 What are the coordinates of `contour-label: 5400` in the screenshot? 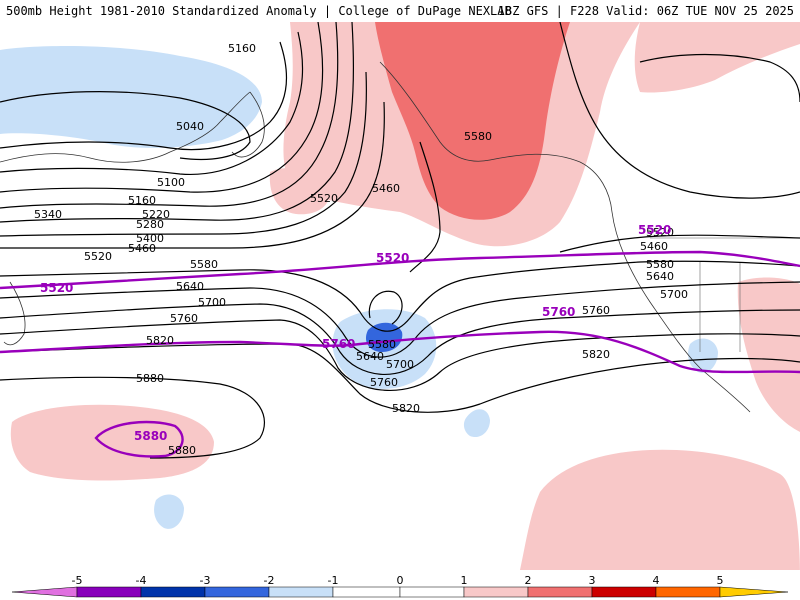 It's located at (150, 238).